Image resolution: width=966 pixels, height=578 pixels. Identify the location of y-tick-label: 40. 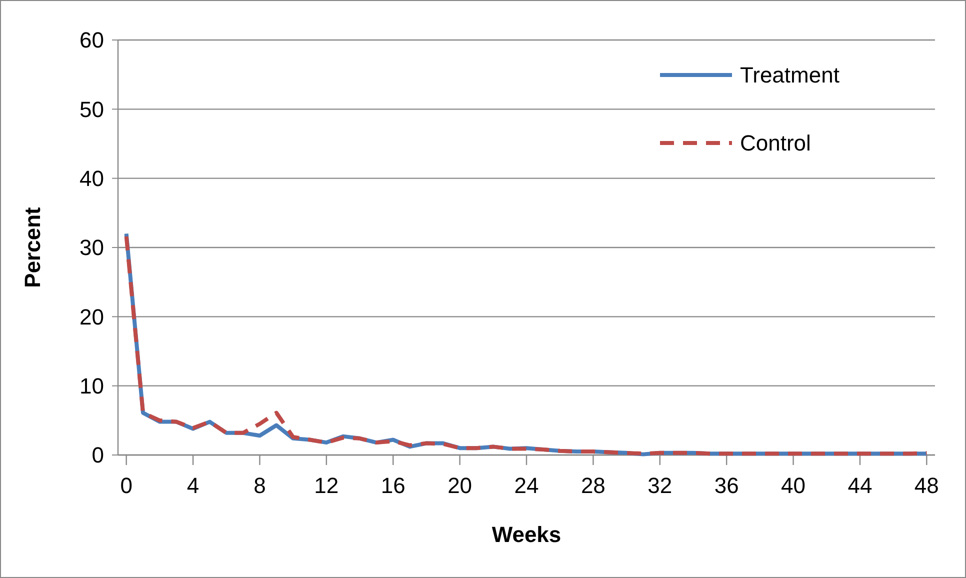
(92, 179).